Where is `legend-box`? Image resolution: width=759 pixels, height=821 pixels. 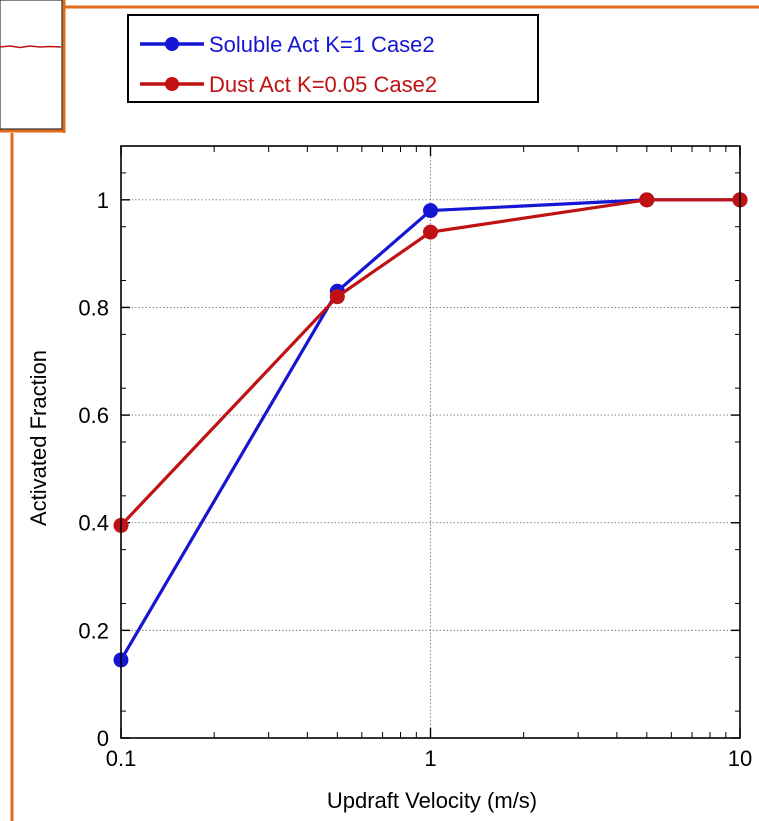
legend-box is located at coordinates (333, 58).